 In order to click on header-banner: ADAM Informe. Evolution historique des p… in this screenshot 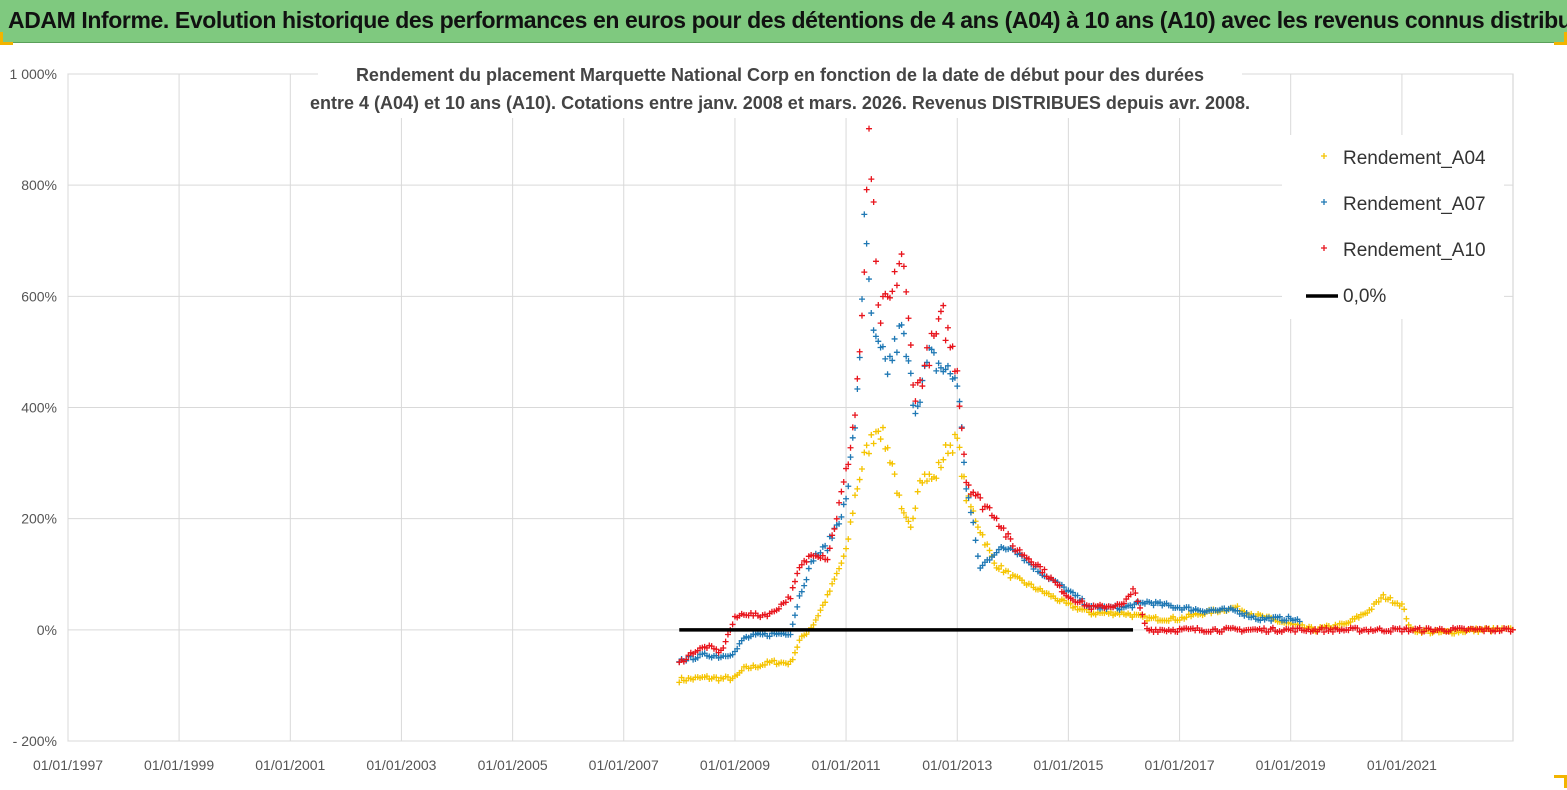, I will do `click(783, 21)`.